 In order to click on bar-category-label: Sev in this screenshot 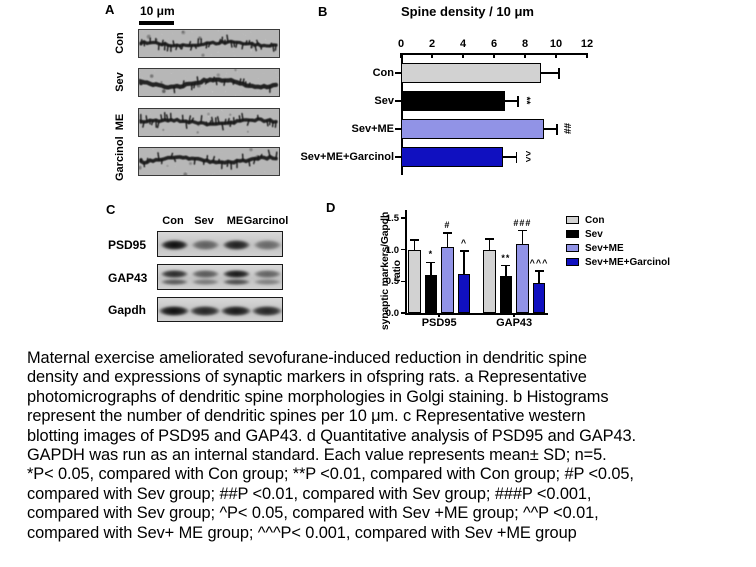, I will do `click(384, 100)`.